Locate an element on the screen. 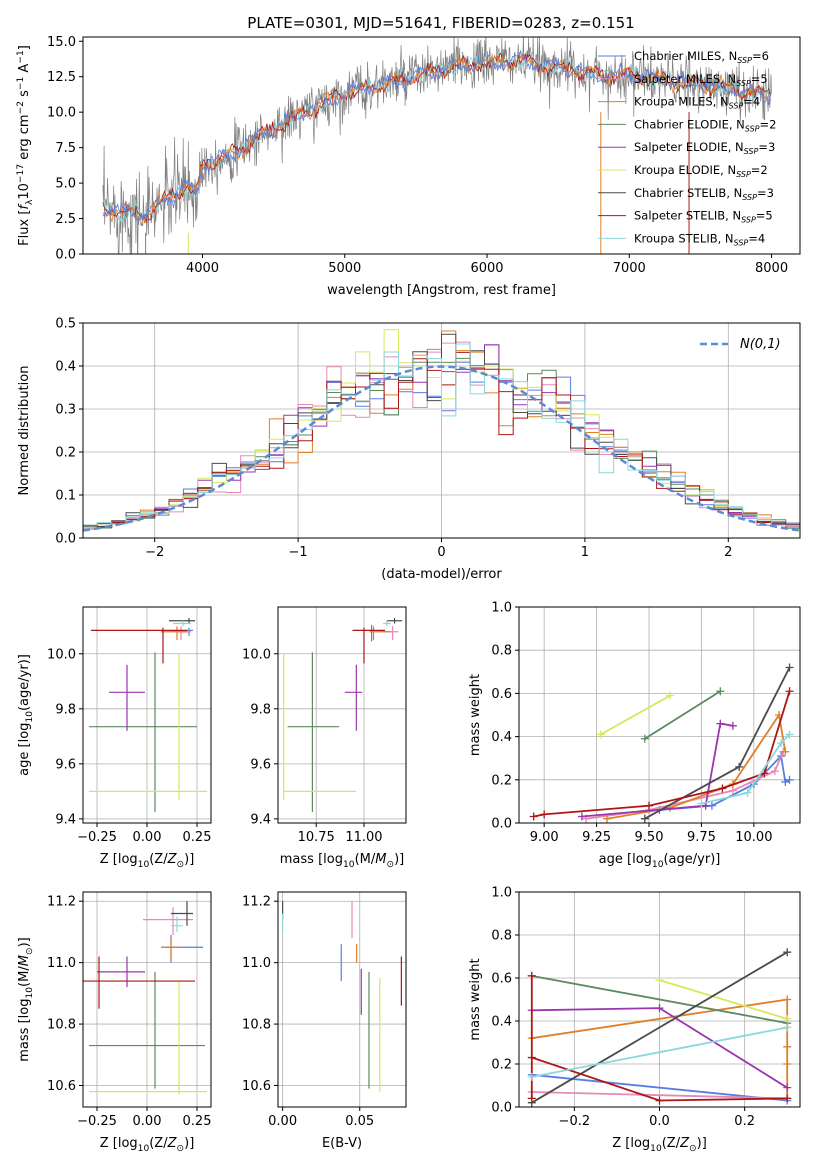 The height and width of the screenshot is (1170, 819). y-tick-label: 0.2 is located at coordinates (501, 1065).